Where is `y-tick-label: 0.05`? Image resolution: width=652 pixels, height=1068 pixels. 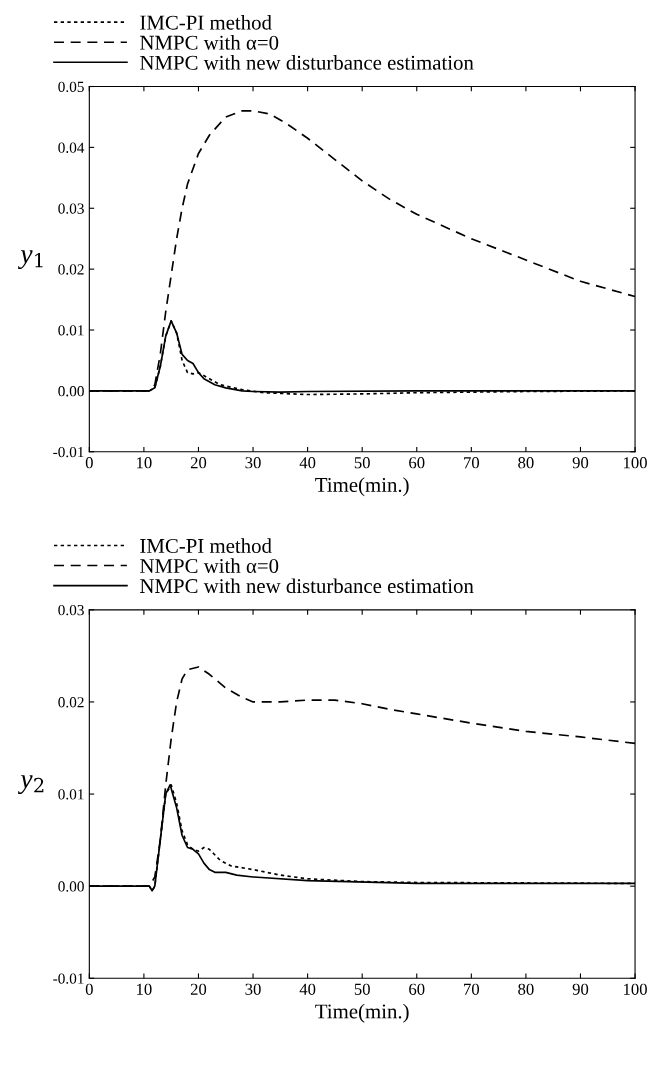
y-tick-label: 0.05 is located at coordinates (71, 87).